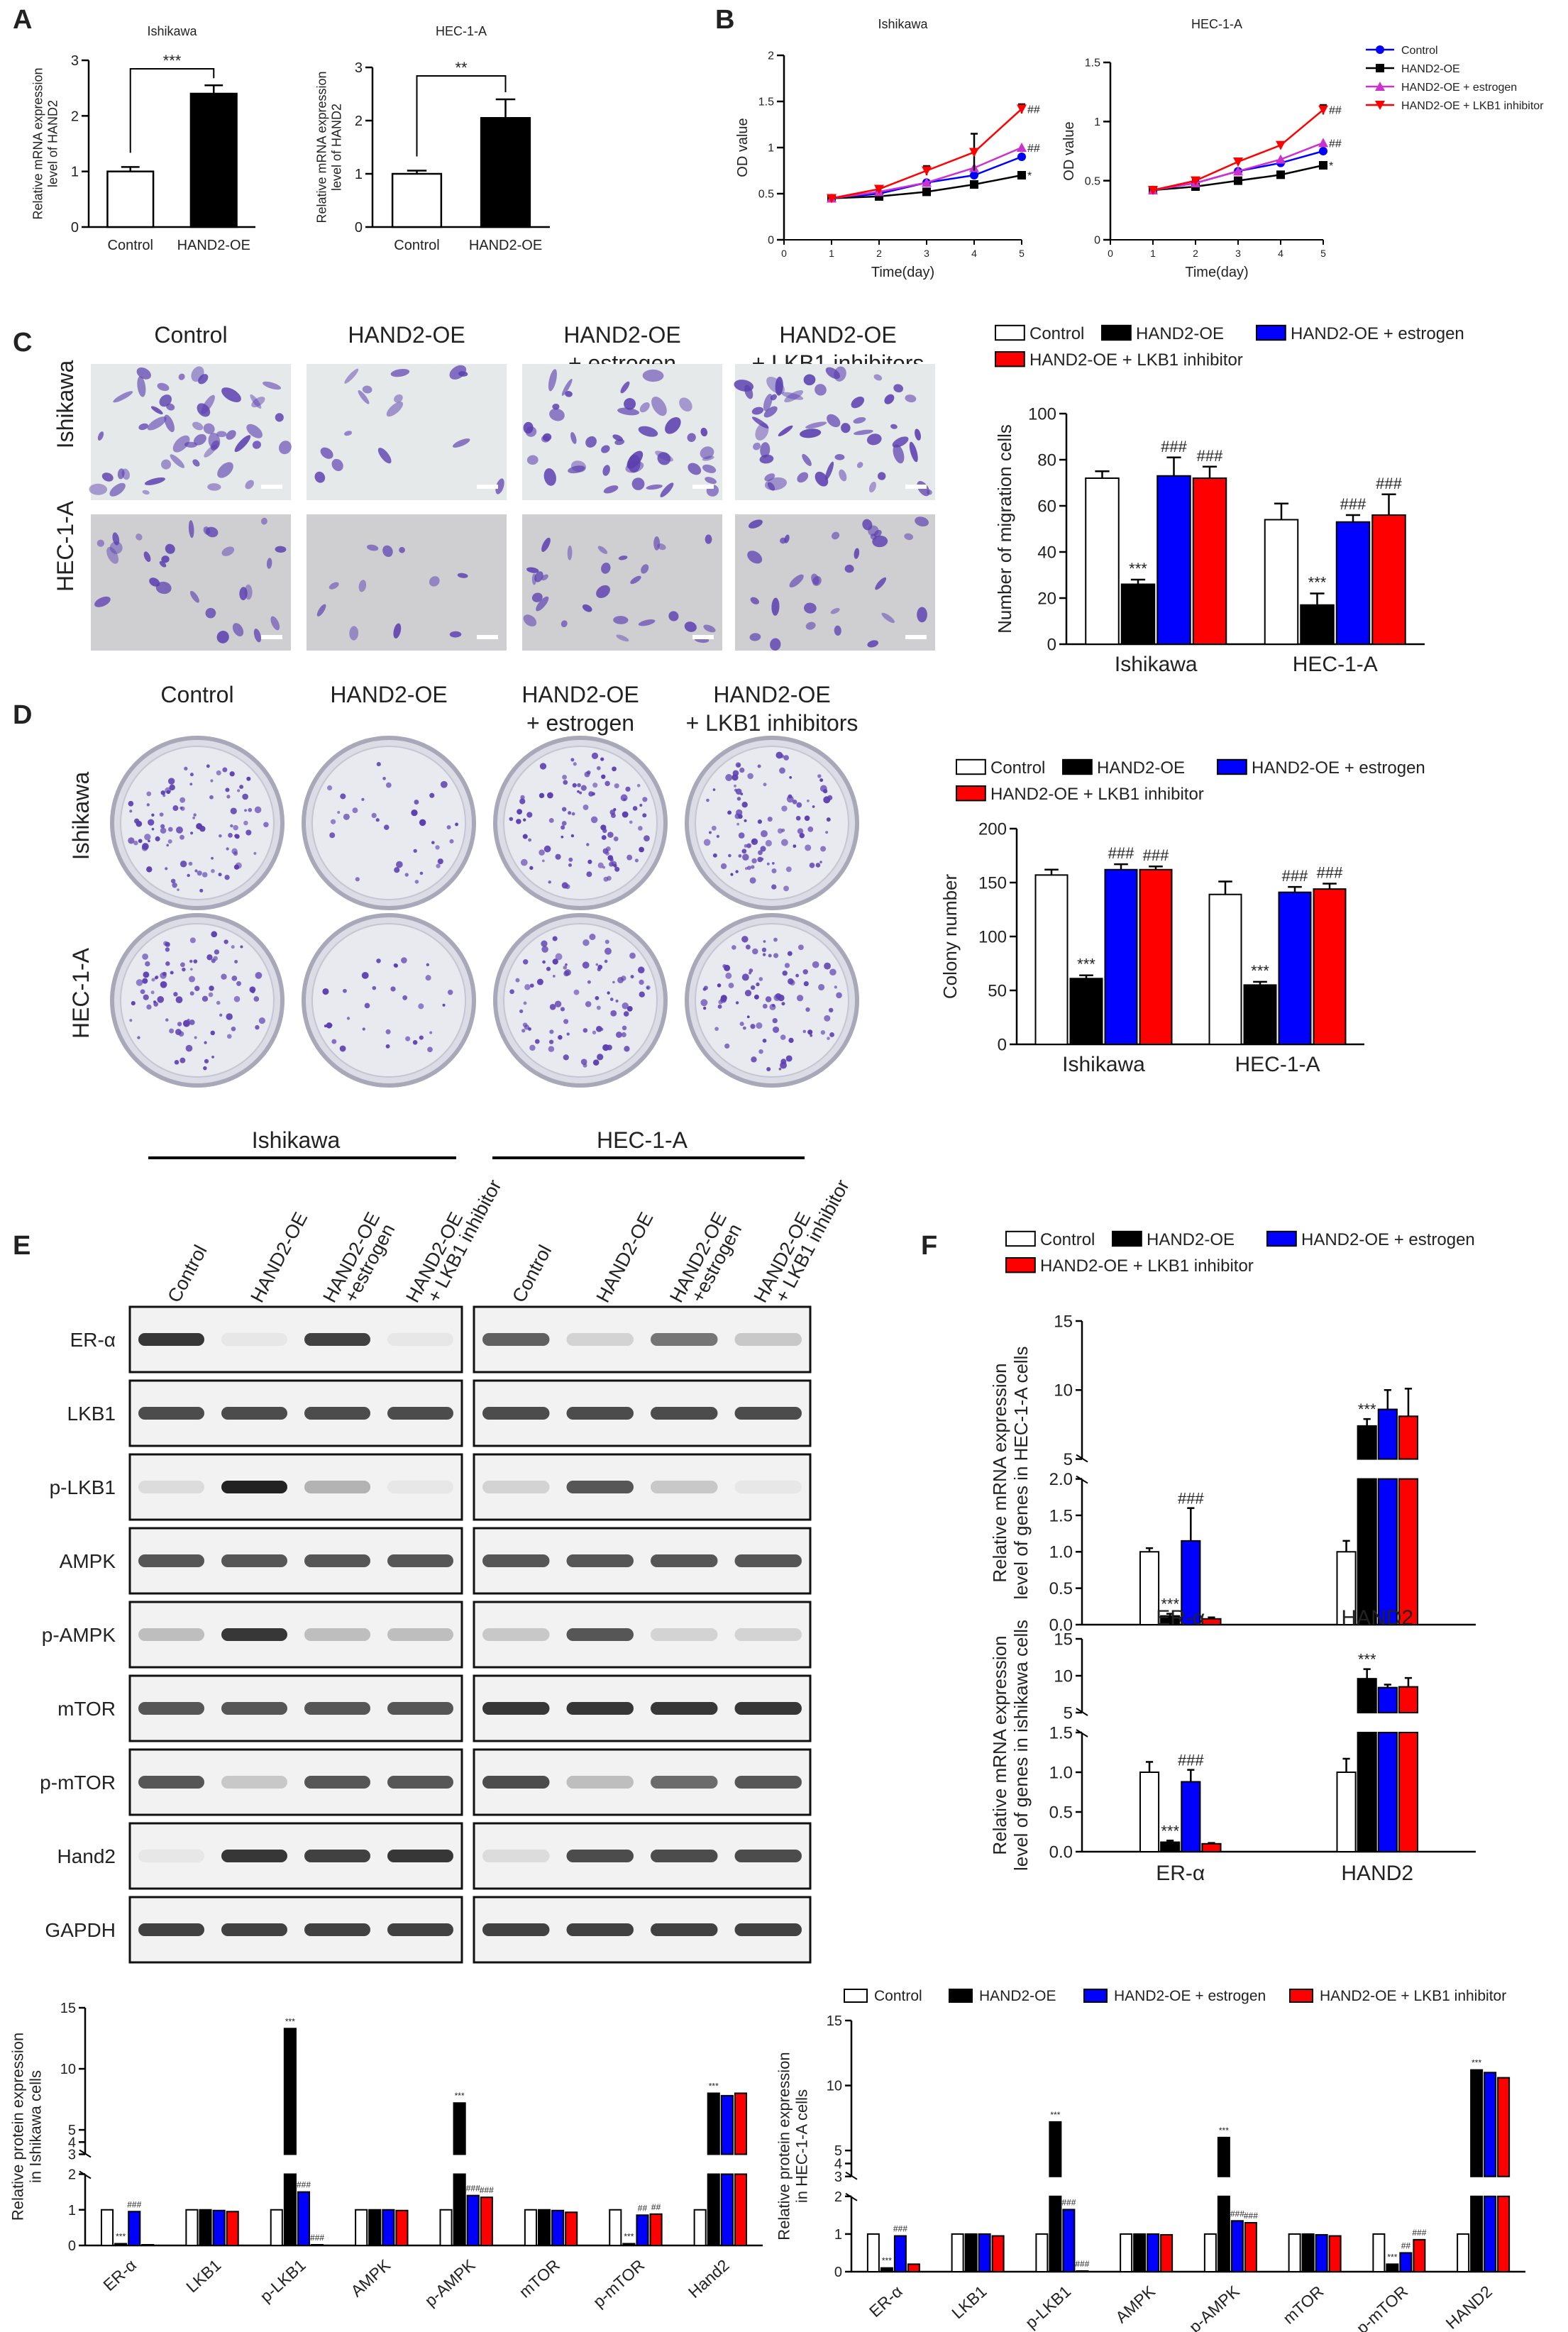 This screenshot has width=1568, height=2332. I want to click on y-tick-label: 20, so click(1046, 598).